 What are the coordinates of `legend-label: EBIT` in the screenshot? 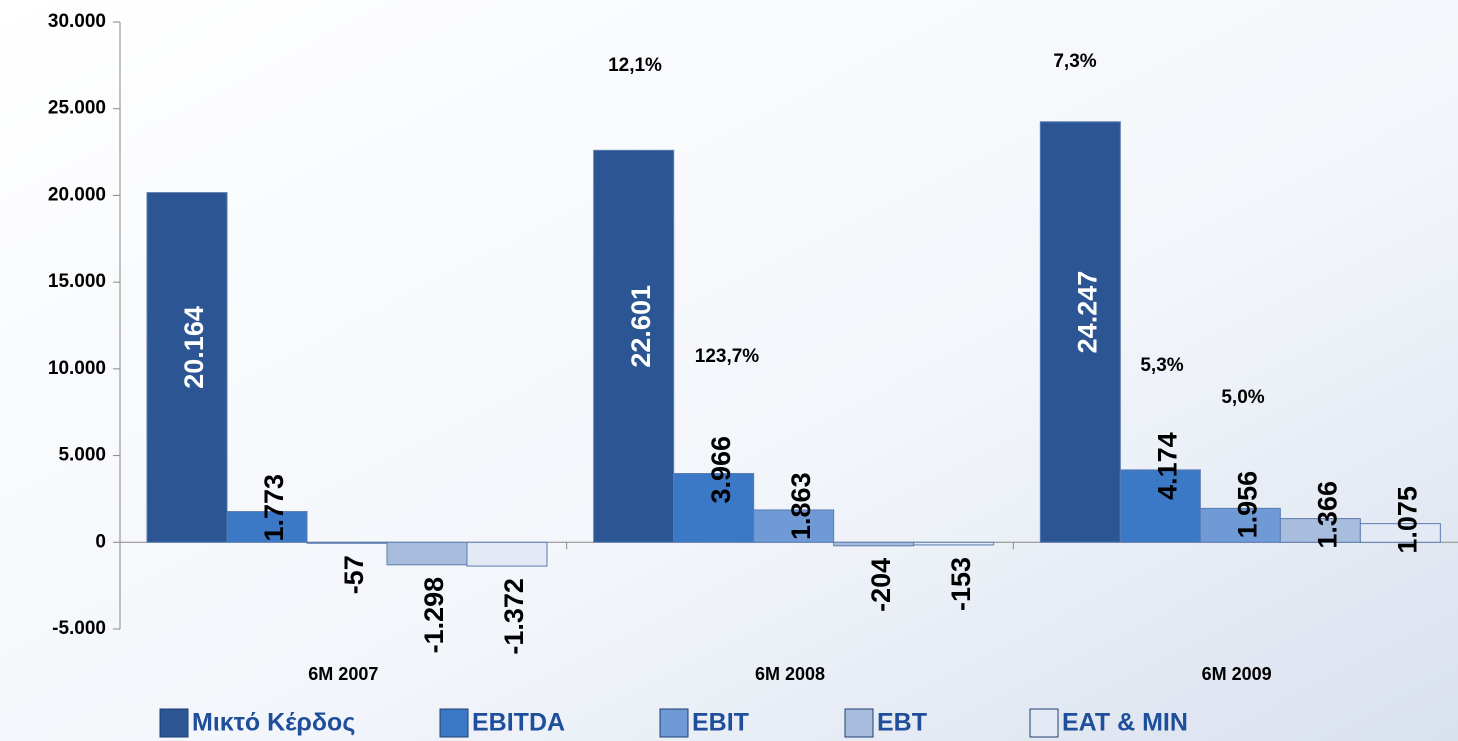 It's located at (720, 723).